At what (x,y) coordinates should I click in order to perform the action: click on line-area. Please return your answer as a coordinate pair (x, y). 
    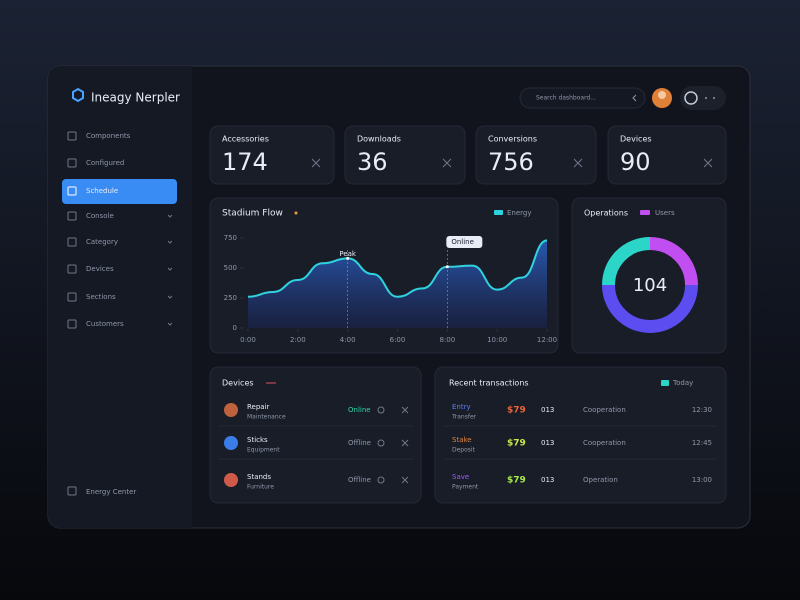
    Looking at the image, I should click on (397, 284).